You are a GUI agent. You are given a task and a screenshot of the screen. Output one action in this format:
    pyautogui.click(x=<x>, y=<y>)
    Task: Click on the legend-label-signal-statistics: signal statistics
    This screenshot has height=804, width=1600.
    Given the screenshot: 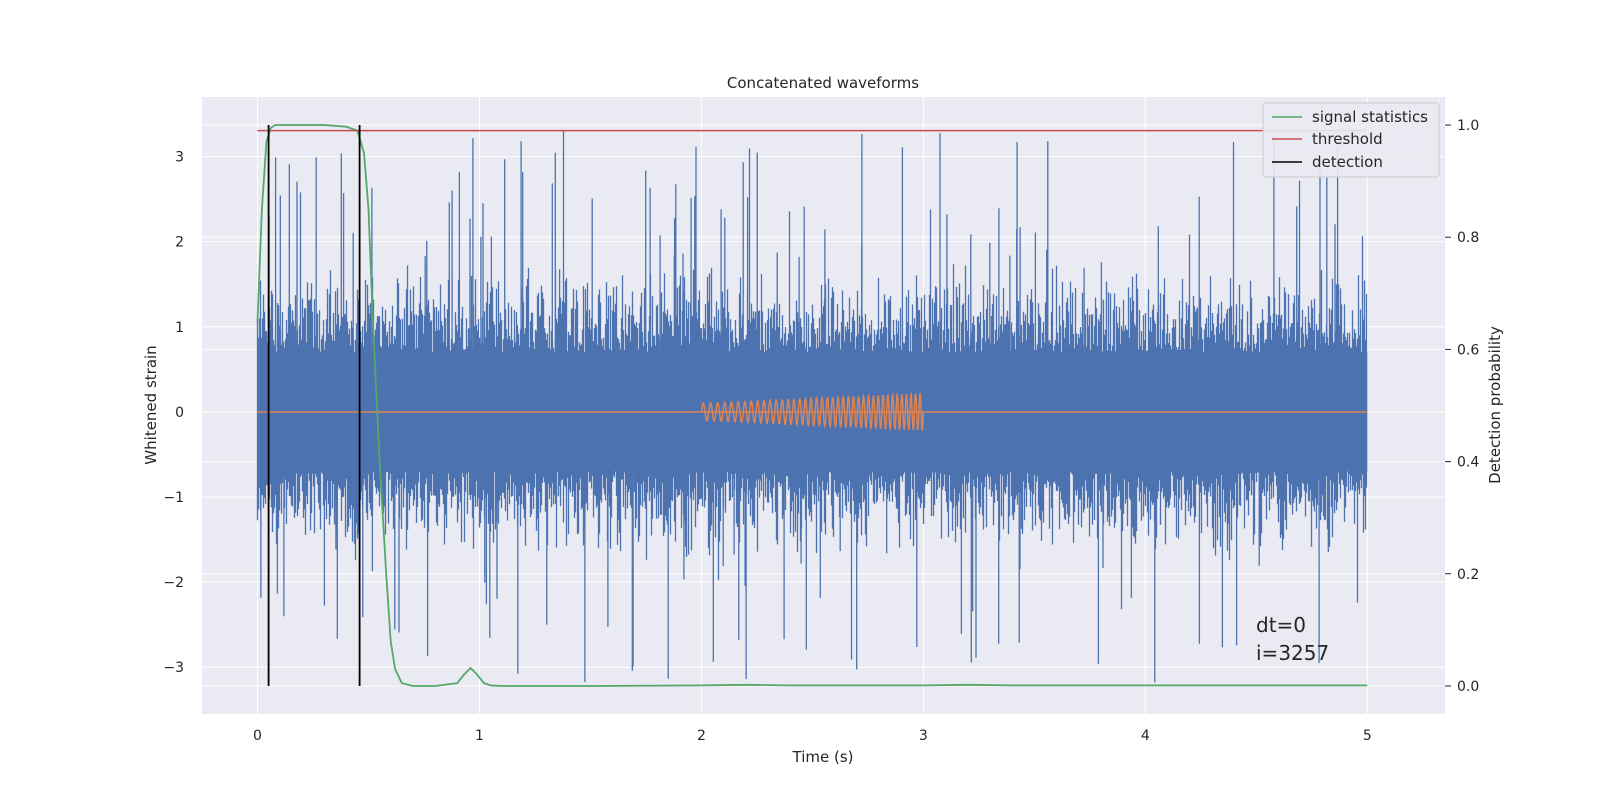 What is the action you would take?
    pyautogui.click(x=1370, y=117)
    